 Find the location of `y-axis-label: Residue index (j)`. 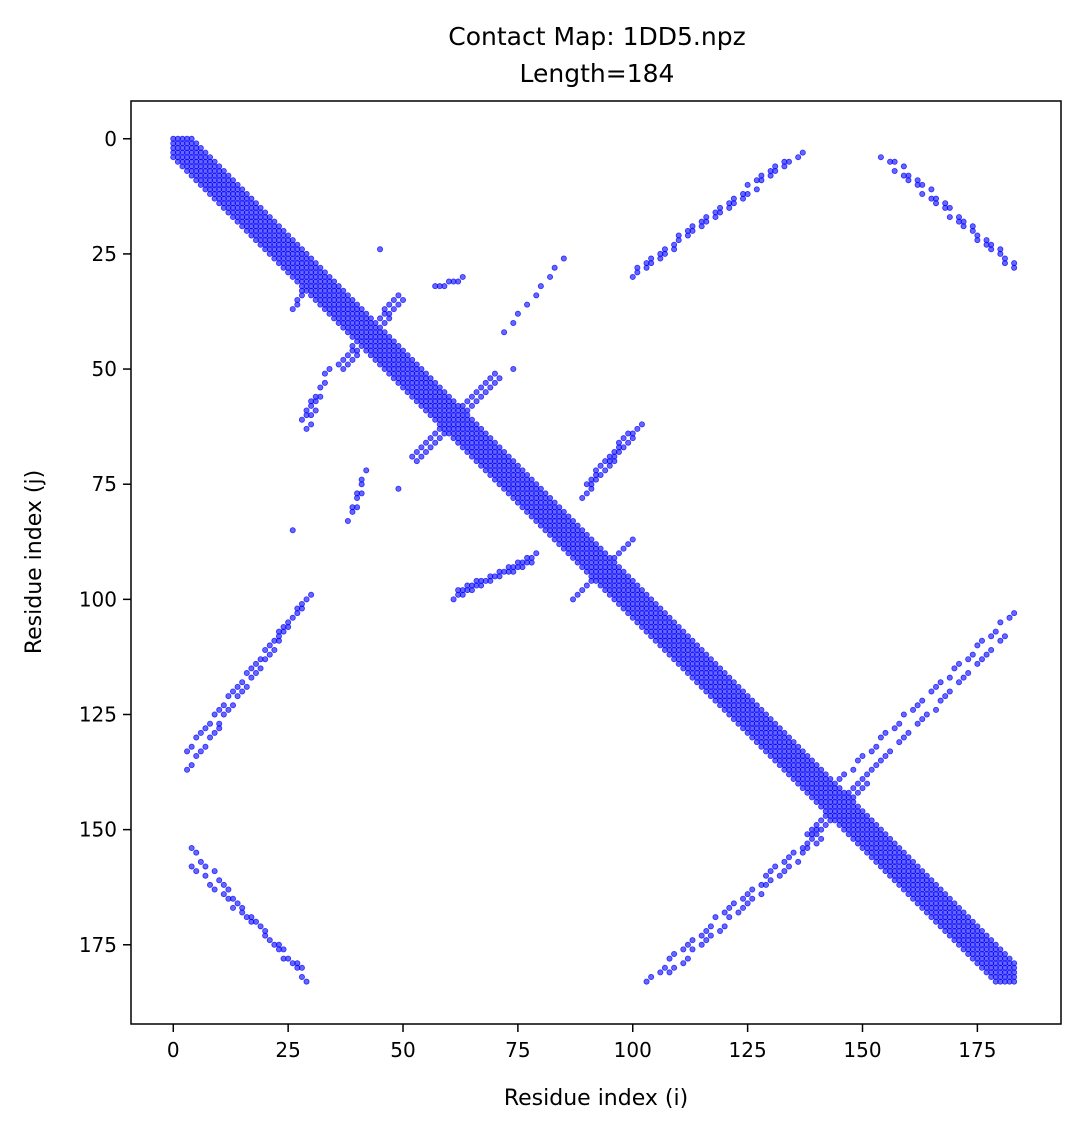

y-axis-label: Residue index (j) is located at coordinates (34, 562).